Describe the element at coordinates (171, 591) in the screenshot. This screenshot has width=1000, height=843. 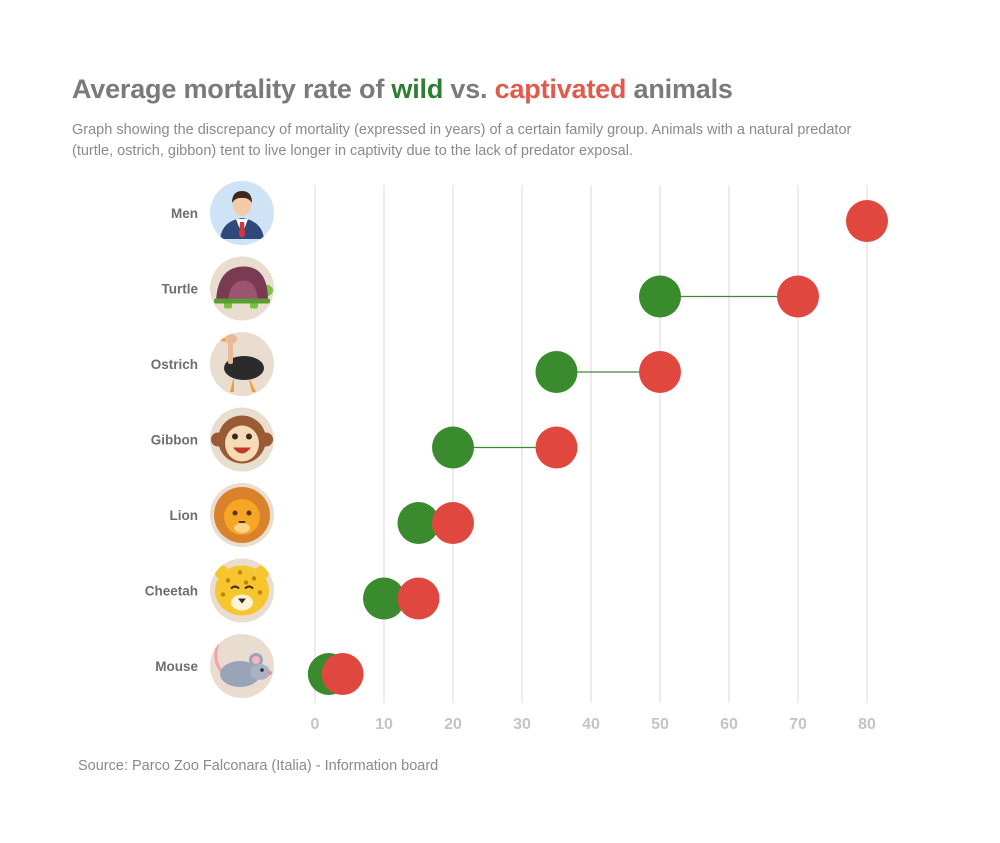
I see `row-label: Cheetah` at that location.